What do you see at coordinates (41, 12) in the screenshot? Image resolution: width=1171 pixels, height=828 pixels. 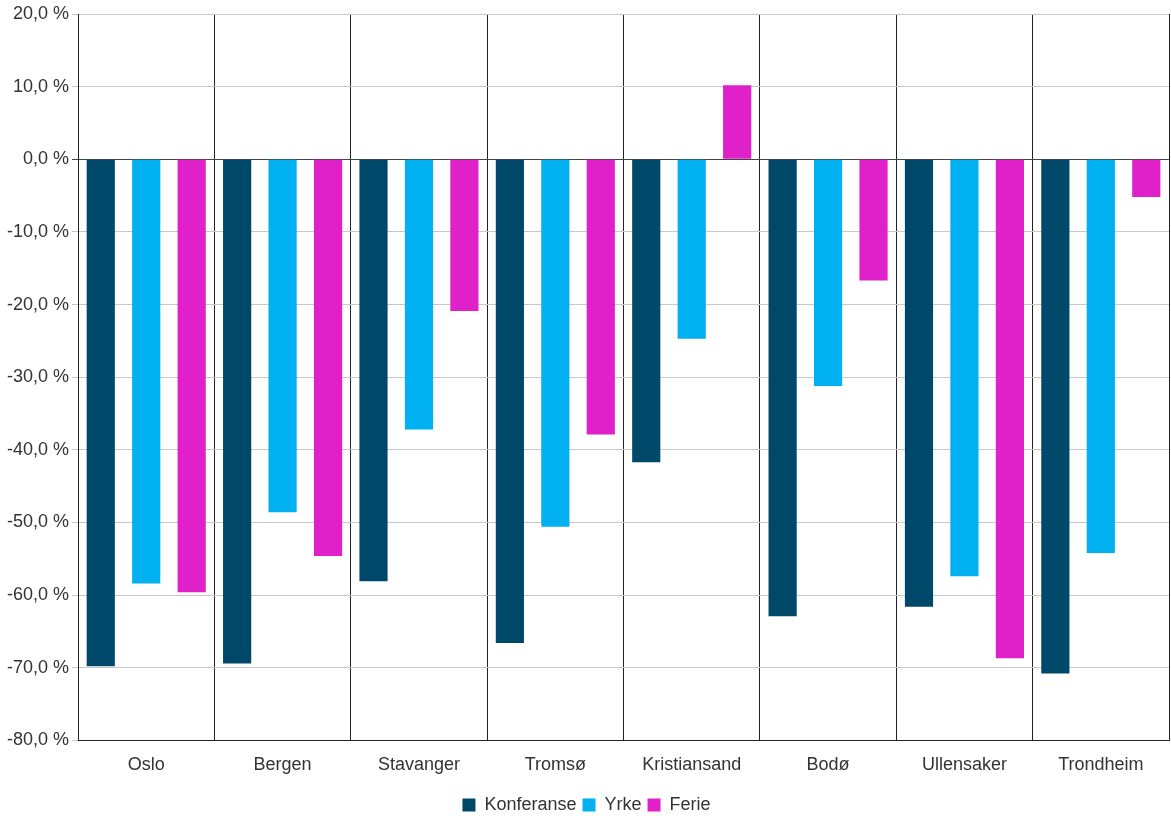 I see `y-tick-label: 20,0 %` at bounding box center [41, 12].